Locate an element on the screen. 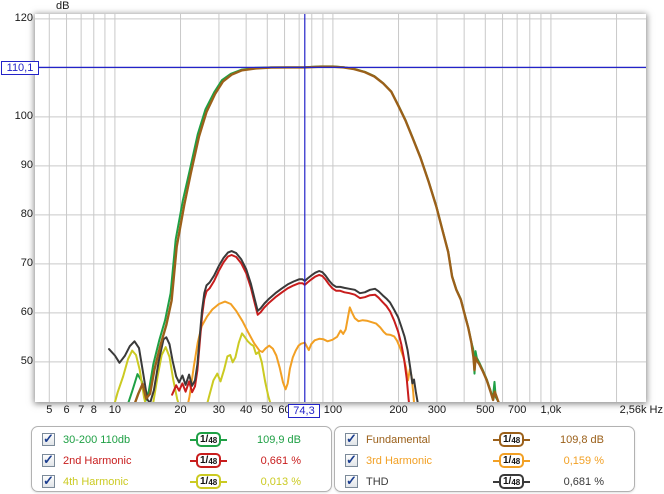  x-axis-tick-label: 500 is located at coordinates (485, 410).